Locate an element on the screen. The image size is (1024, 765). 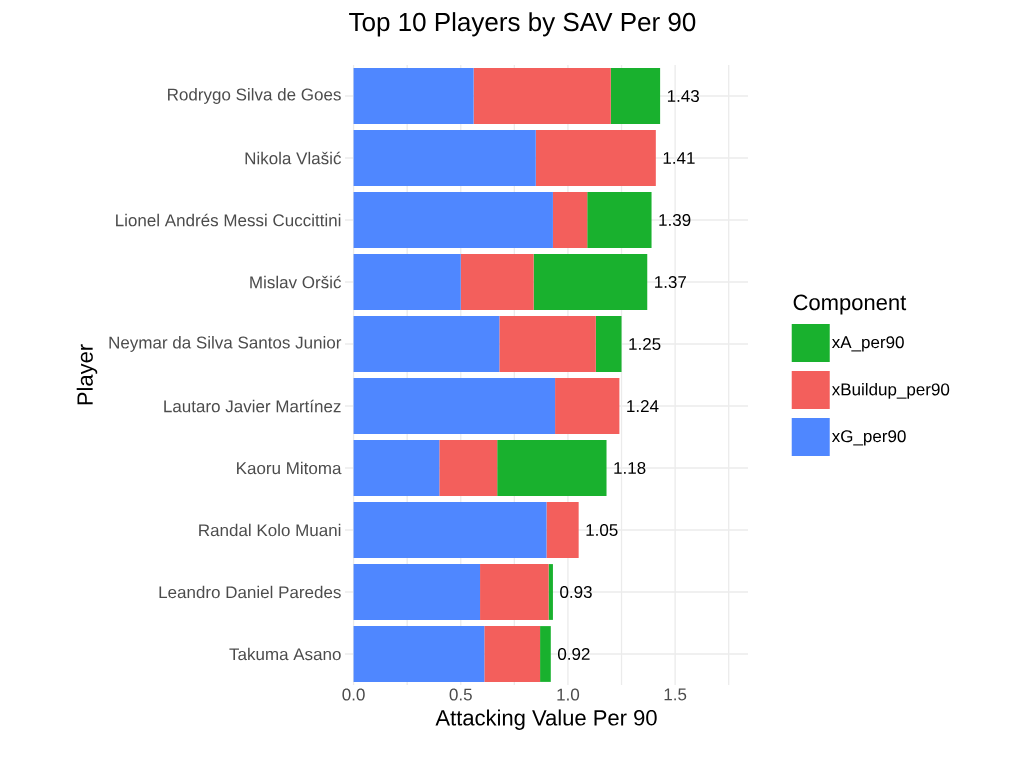
y-tick-label: Leandro Daniel Paredes is located at coordinates (250, 592).